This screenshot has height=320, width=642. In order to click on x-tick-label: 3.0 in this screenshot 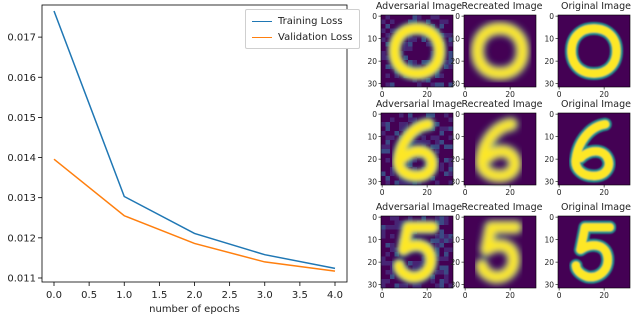, I will do `click(265, 295)`.